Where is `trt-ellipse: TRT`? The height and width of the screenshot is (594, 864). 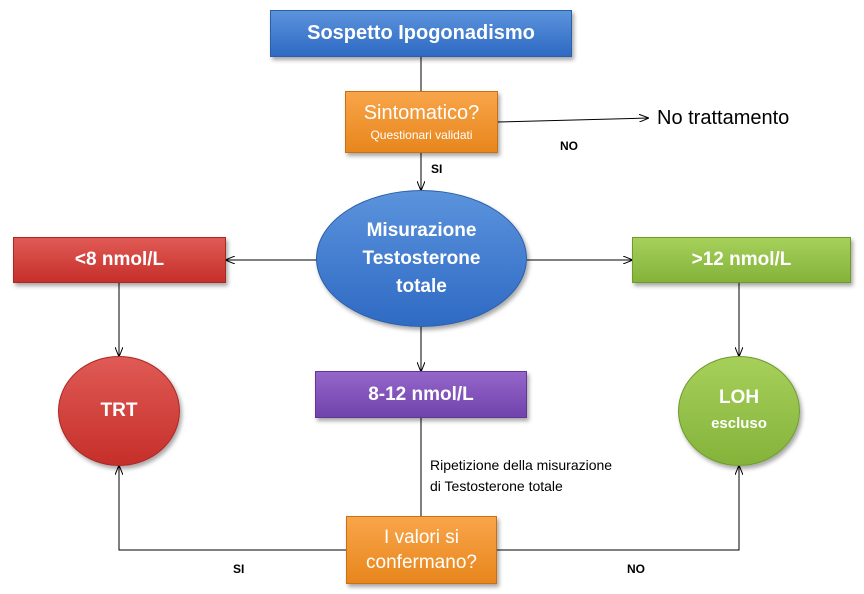
trt-ellipse: TRT is located at coordinates (119, 411).